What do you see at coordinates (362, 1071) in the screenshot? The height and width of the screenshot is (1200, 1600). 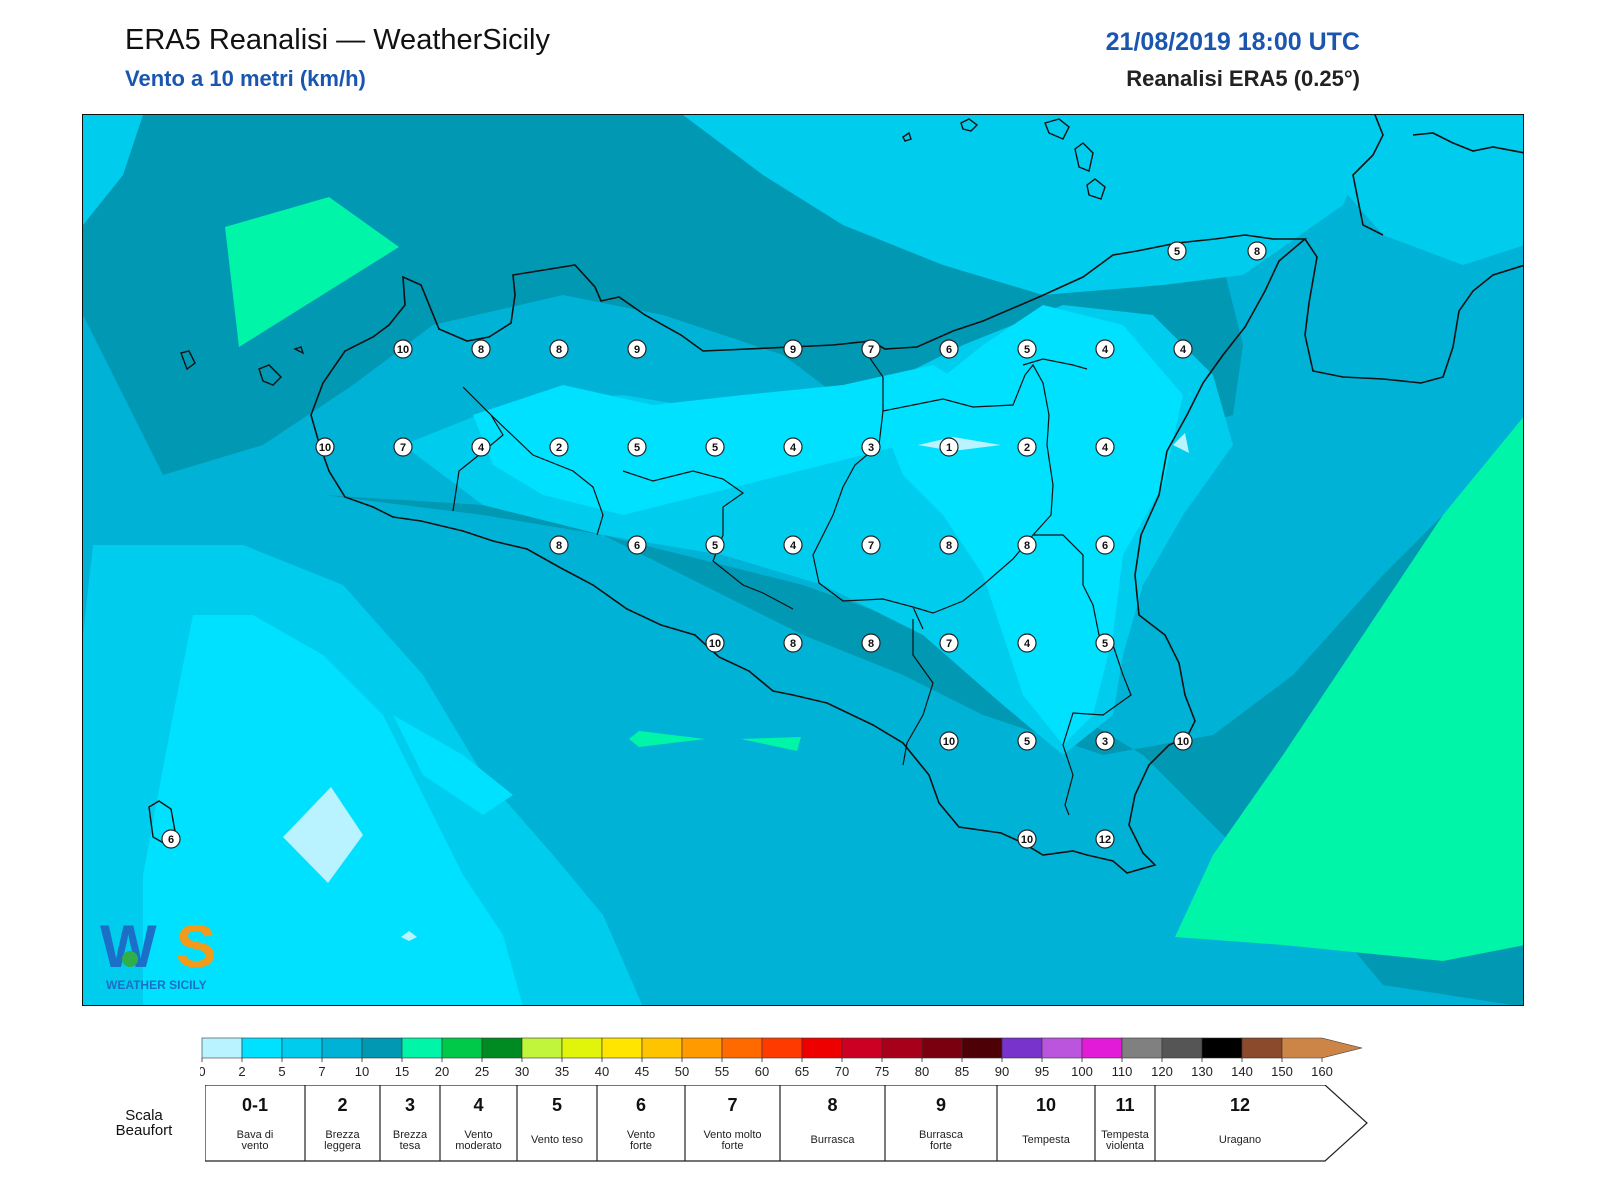 I see `color-scale-tick-label: 10` at bounding box center [362, 1071].